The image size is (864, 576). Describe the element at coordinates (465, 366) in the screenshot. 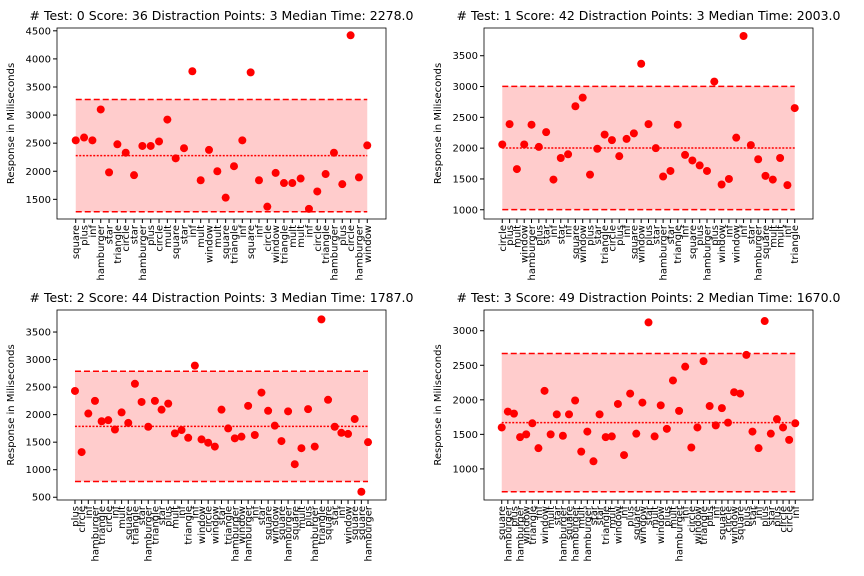

I see `y-tick-label: 2500` at that location.